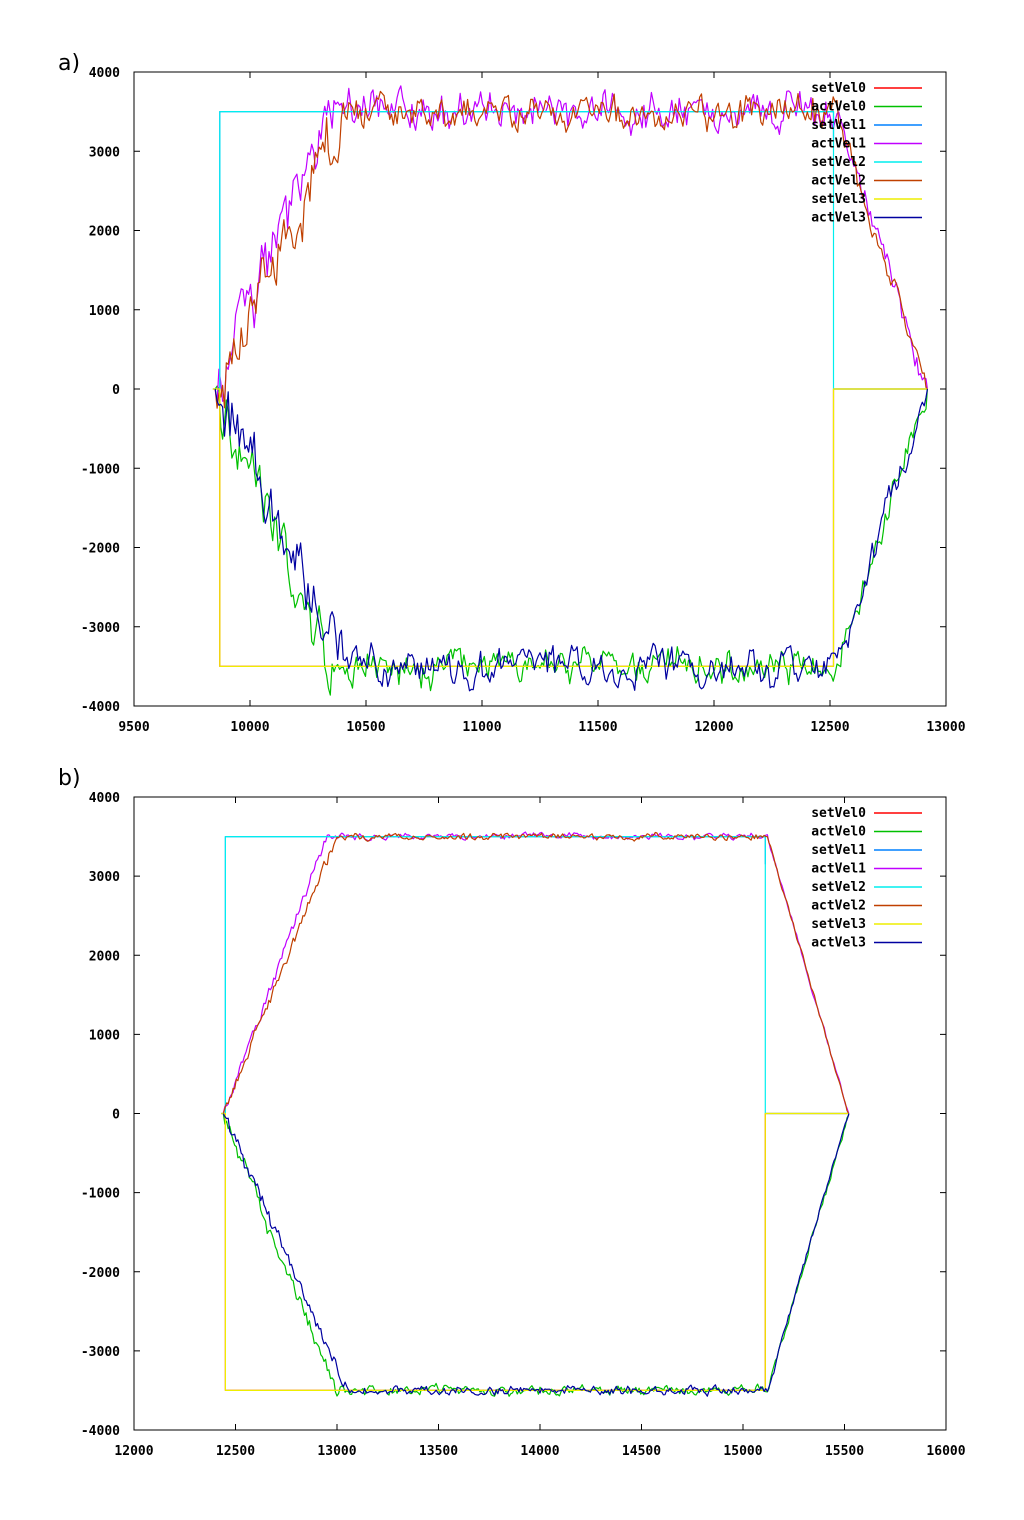  Describe the element at coordinates (249, 727) in the screenshot. I see `x-tick-label: 10000` at that location.